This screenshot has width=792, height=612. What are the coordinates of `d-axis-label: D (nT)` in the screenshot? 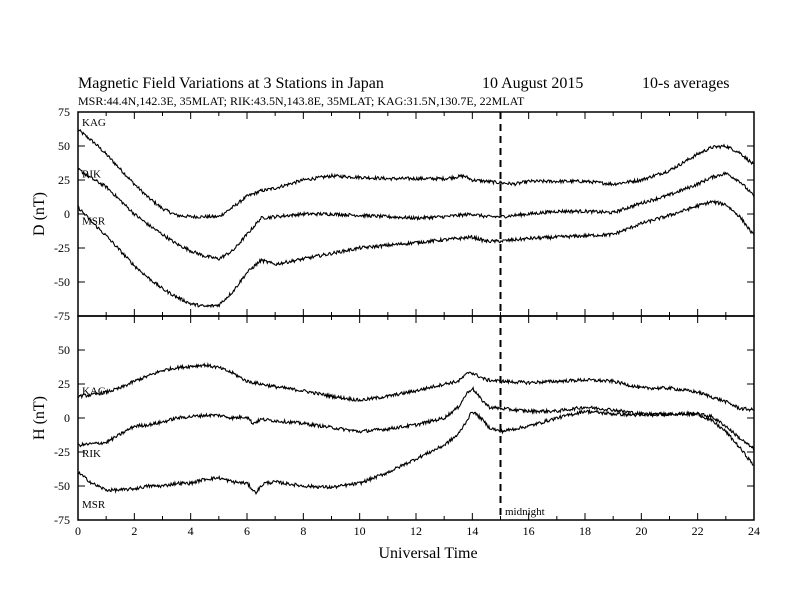 It's located at (39, 214).